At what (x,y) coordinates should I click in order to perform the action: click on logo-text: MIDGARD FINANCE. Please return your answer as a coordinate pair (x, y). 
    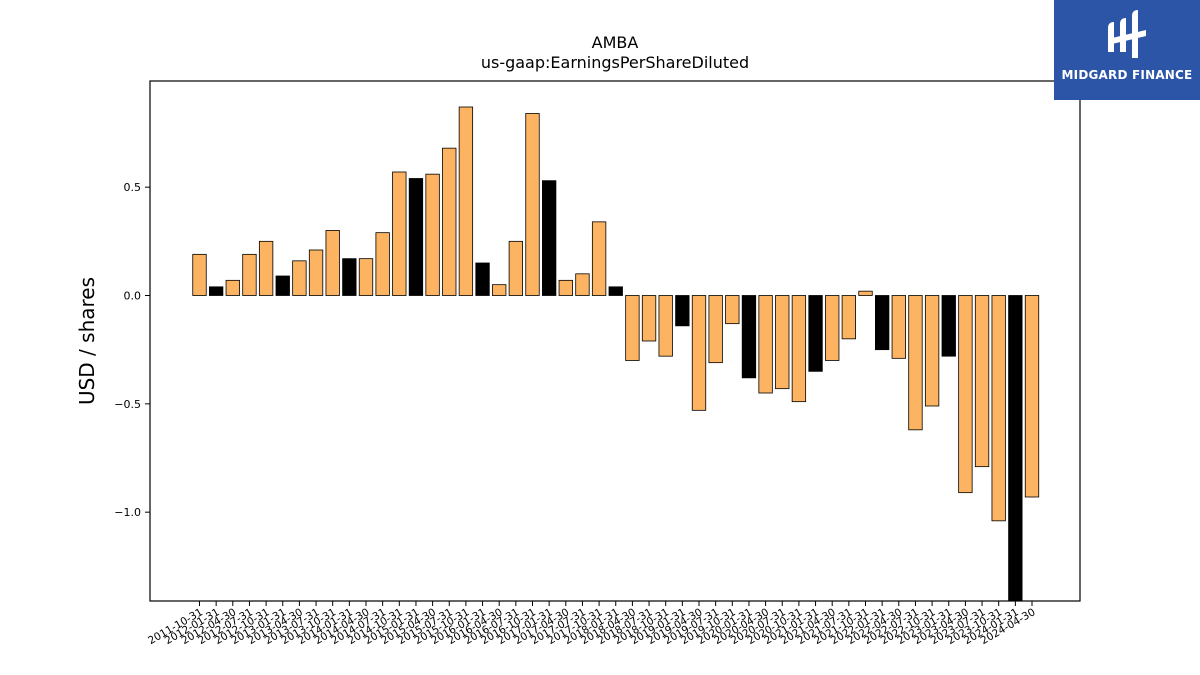
    Looking at the image, I should click on (1127, 75).